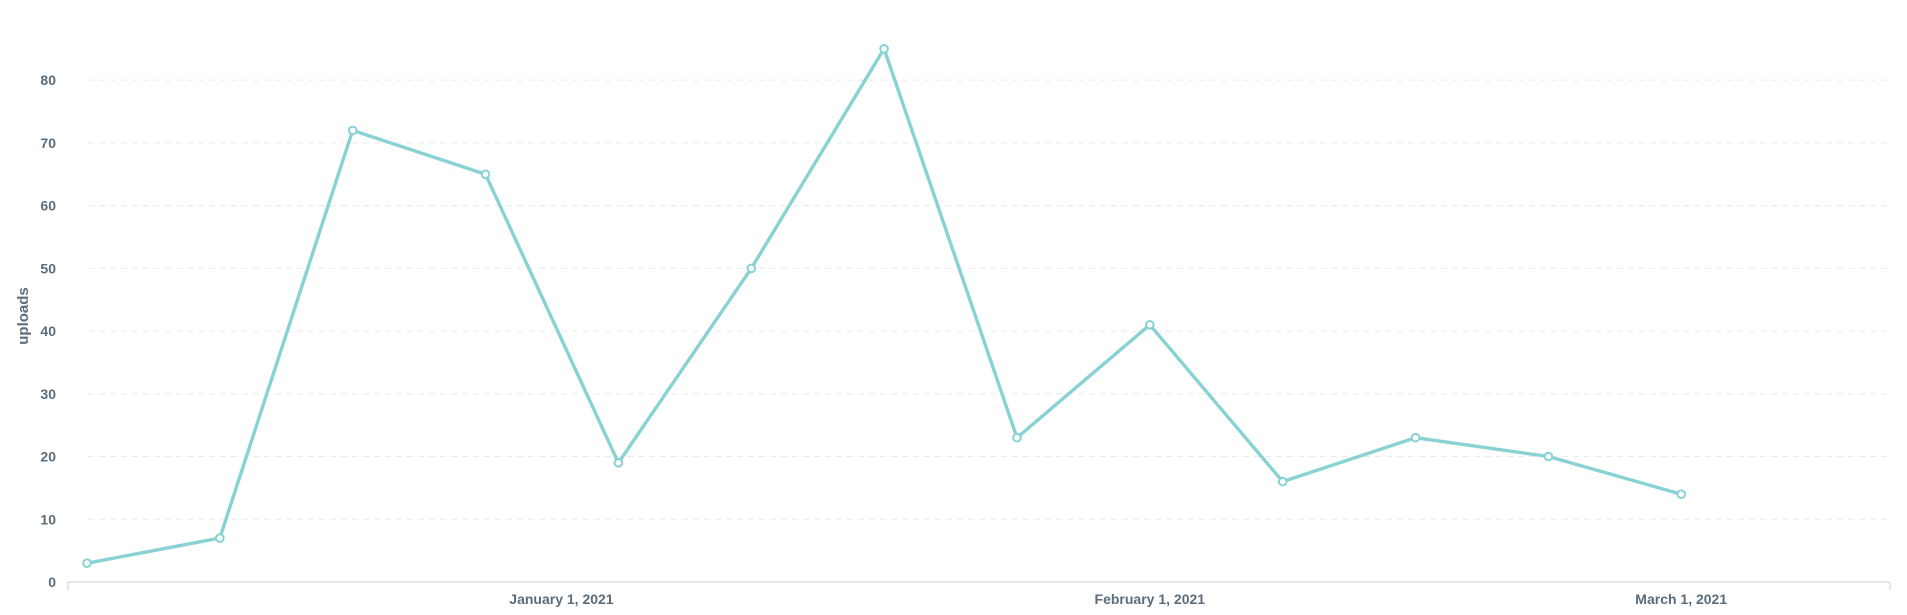 Image resolution: width=1907 pixels, height=615 pixels. What do you see at coordinates (23, 316) in the screenshot?
I see `y-axis-title: uploads` at bounding box center [23, 316].